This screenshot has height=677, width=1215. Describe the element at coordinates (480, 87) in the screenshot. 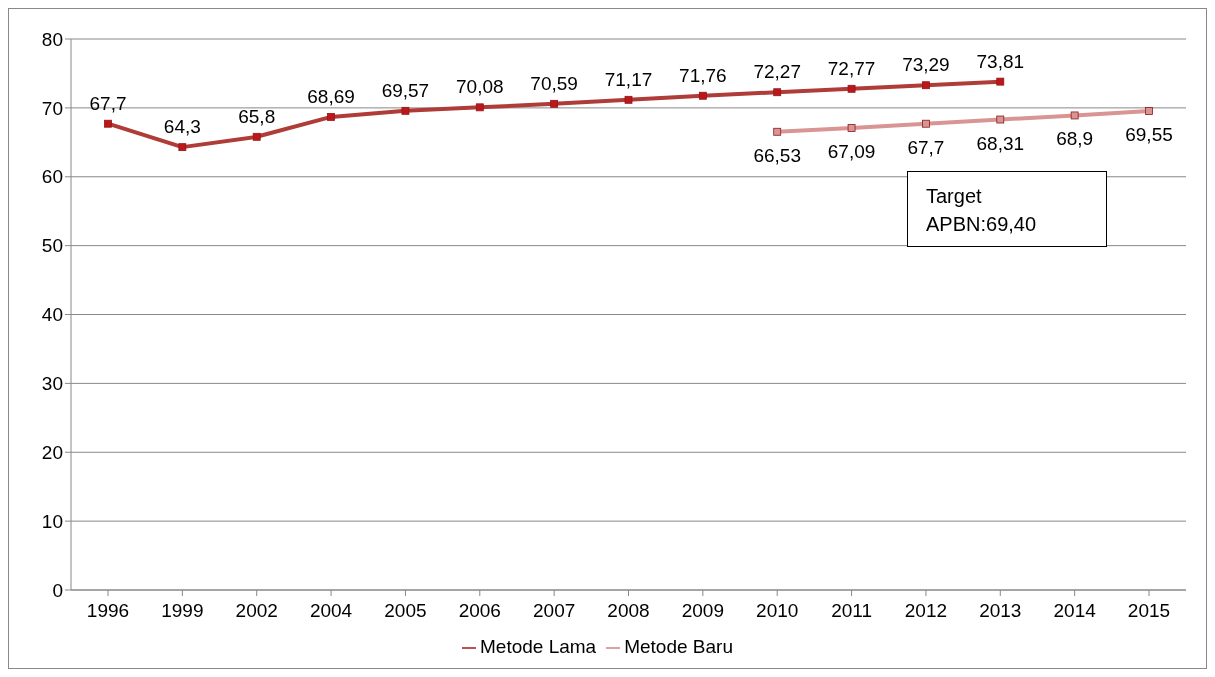

I see `data-label: 70,08` at that location.